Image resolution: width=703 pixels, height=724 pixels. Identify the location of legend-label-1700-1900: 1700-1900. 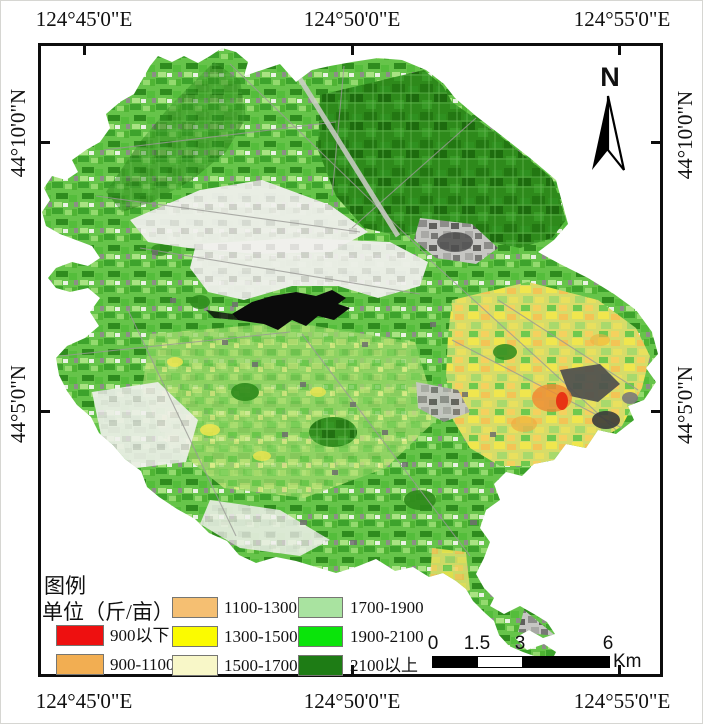
(387, 607).